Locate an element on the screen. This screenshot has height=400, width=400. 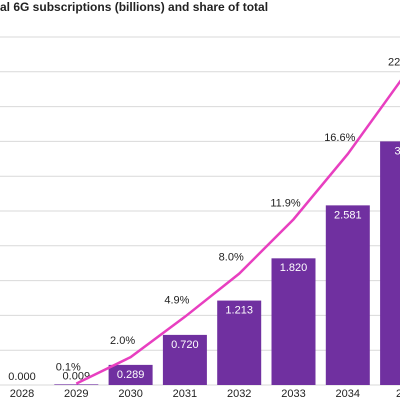
x-tick-label: 2030 is located at coordinates (130, 394).